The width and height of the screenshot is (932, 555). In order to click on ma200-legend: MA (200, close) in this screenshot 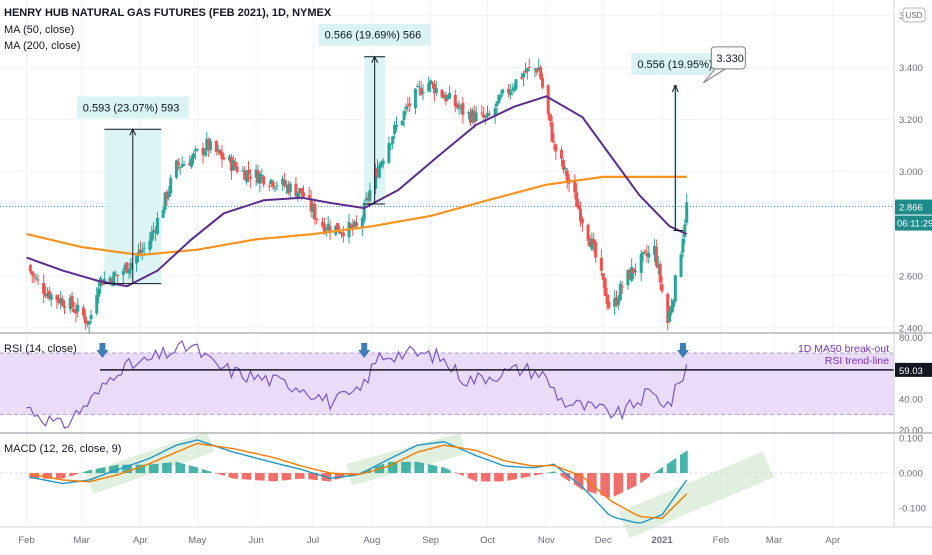, I will do `click(42, 46)`.